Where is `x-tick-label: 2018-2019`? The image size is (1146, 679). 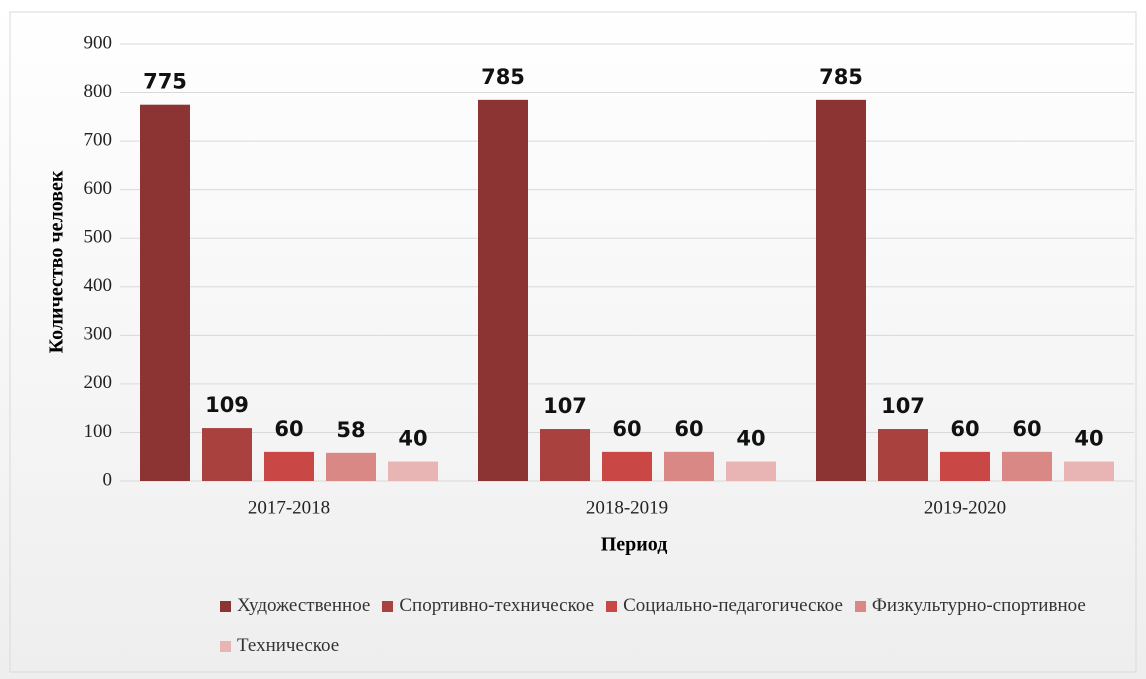 x-tick-label: 2018-2019 is located at coordinates (627, 507).